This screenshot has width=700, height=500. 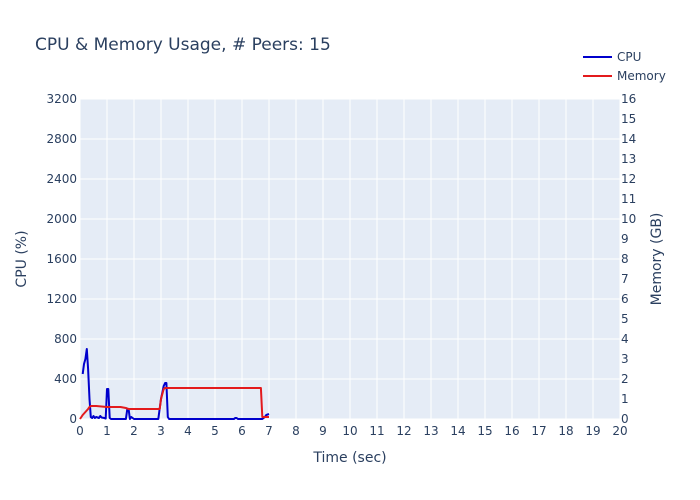 What do you see at coordinates (457, 431) in the screenshot?
I see `x-tick-label: 14` at bounding box center [457, 431].